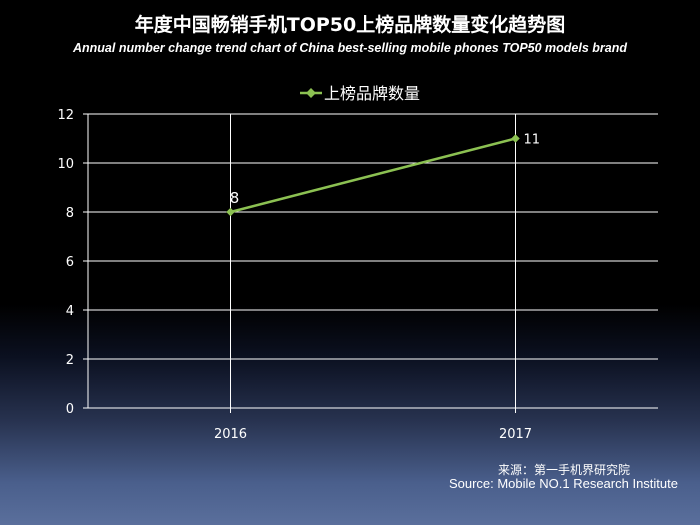  I want to click on data-label: 8, so click(235, 198).